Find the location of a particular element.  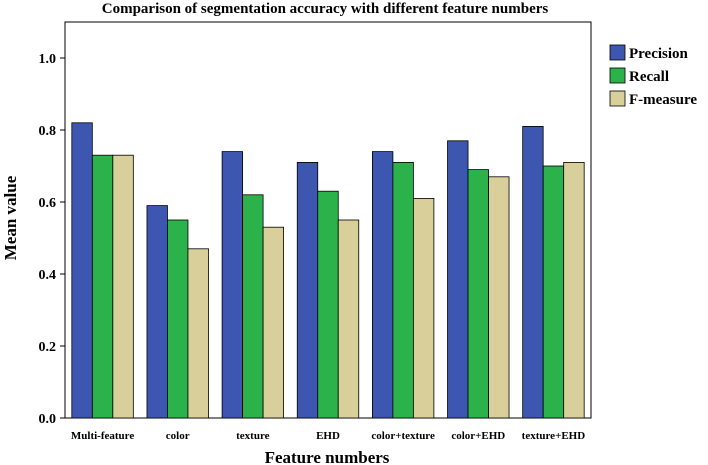

x-tick-label: Multi-feature is located at coordinates (102, 436).